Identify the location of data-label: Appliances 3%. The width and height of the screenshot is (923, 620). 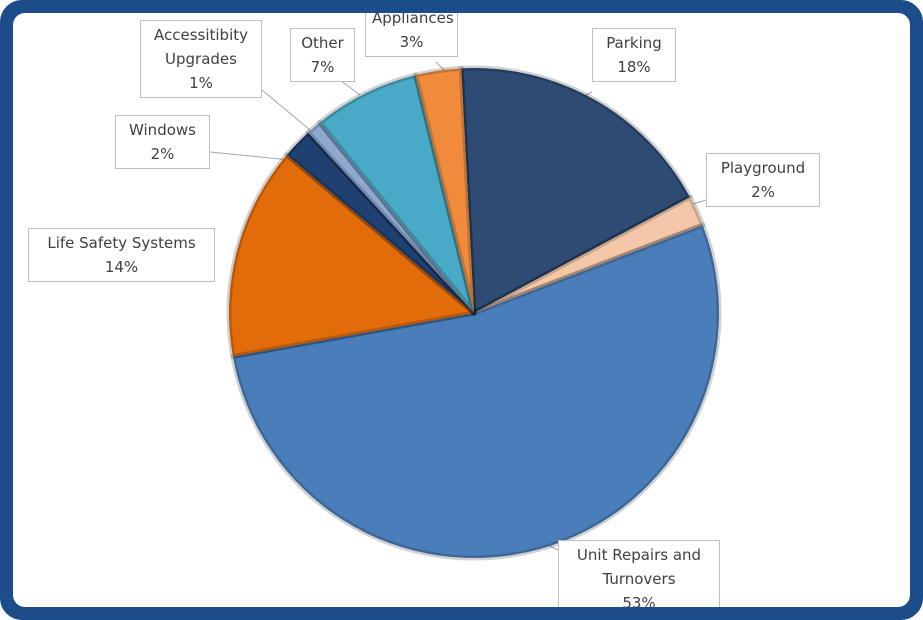
(411, 35).